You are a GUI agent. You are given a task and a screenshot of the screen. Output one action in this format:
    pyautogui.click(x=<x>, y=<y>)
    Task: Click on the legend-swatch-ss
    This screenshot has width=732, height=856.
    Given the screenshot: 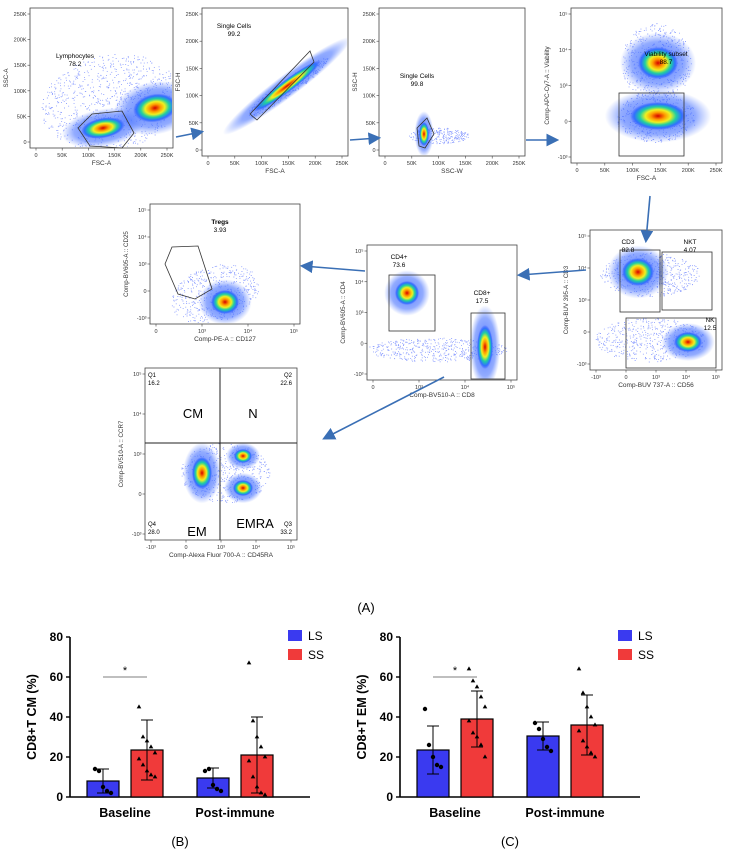 What is the action you would take?
    pyautogui.click(x=625, y=654)
    